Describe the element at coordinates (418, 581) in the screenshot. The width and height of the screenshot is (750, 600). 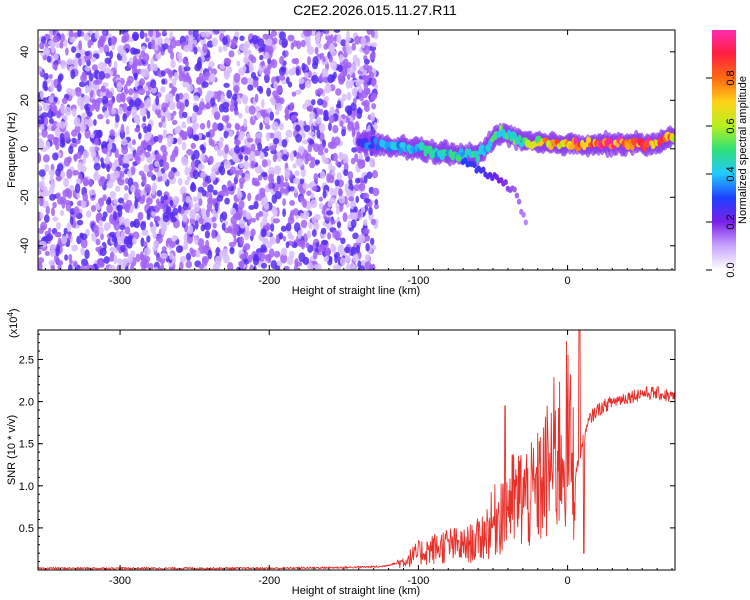
I see `x-tick-label: -100` at that location.